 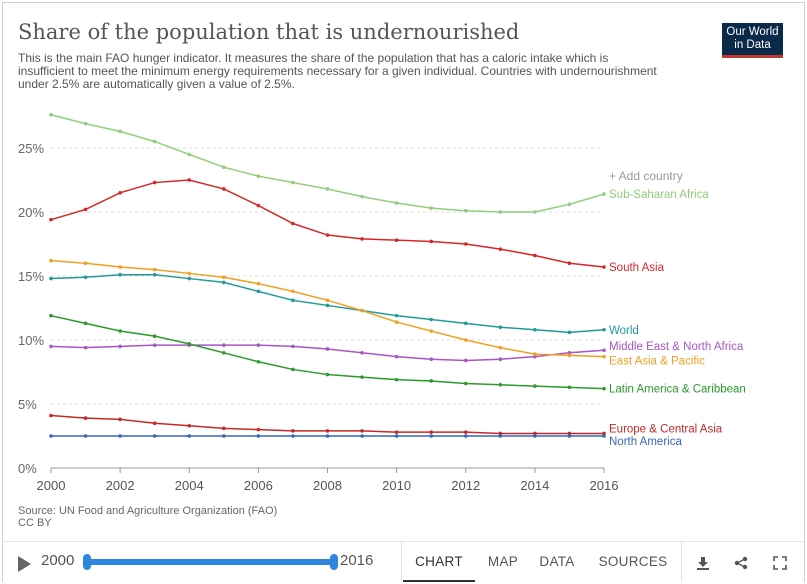 I want to click on tab-chart: CHART, so click(x=439, y=562).